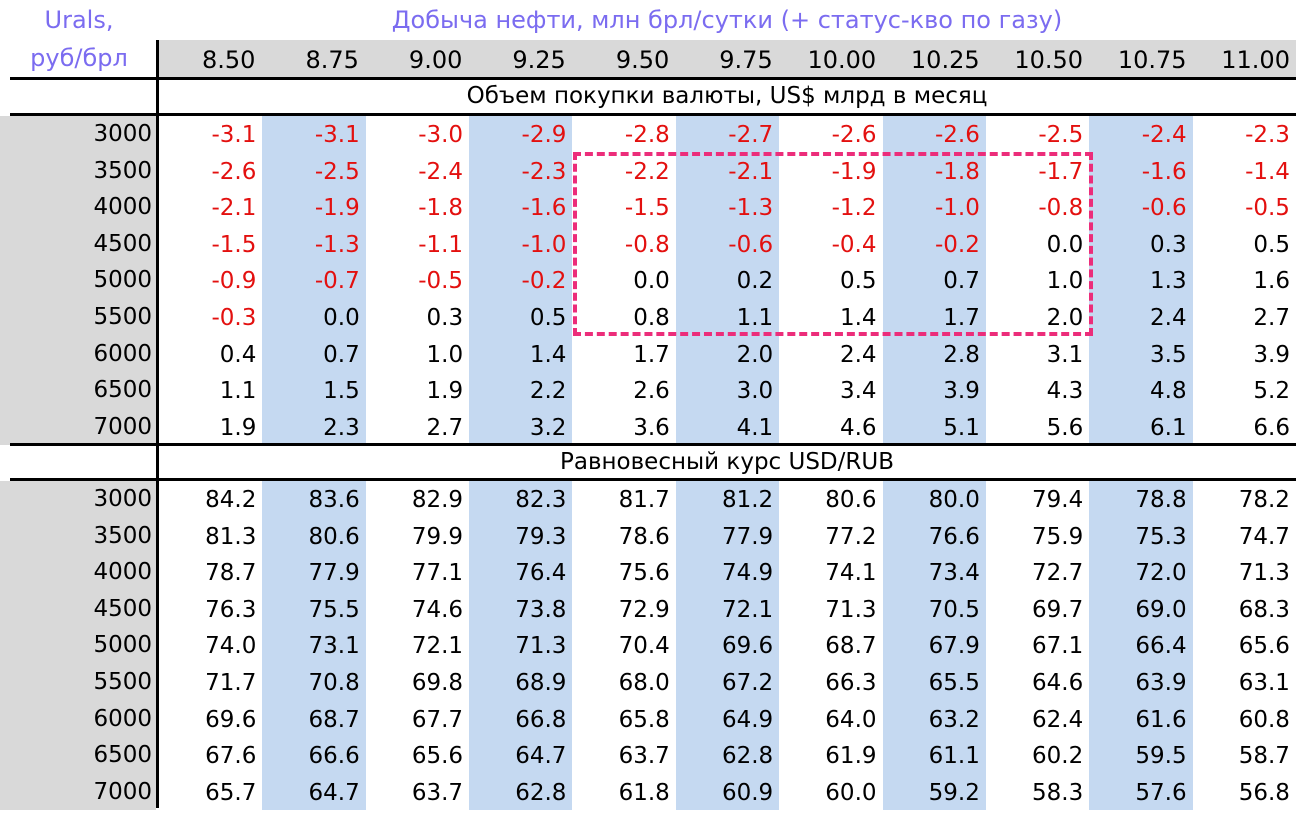  I want to click on table-cell: -1.6, so click(1141, 171).